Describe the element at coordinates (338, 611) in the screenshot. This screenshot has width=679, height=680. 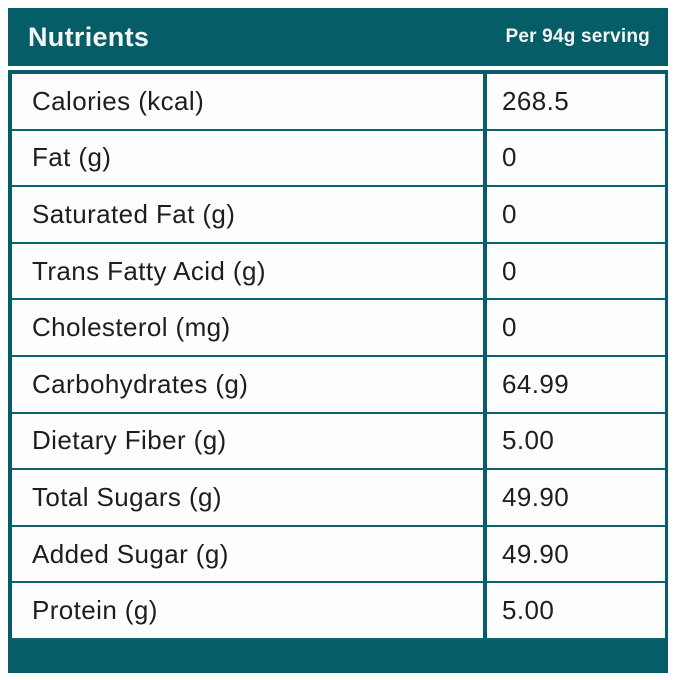
I see `table-row: Protein (g) 5.00` at that location.